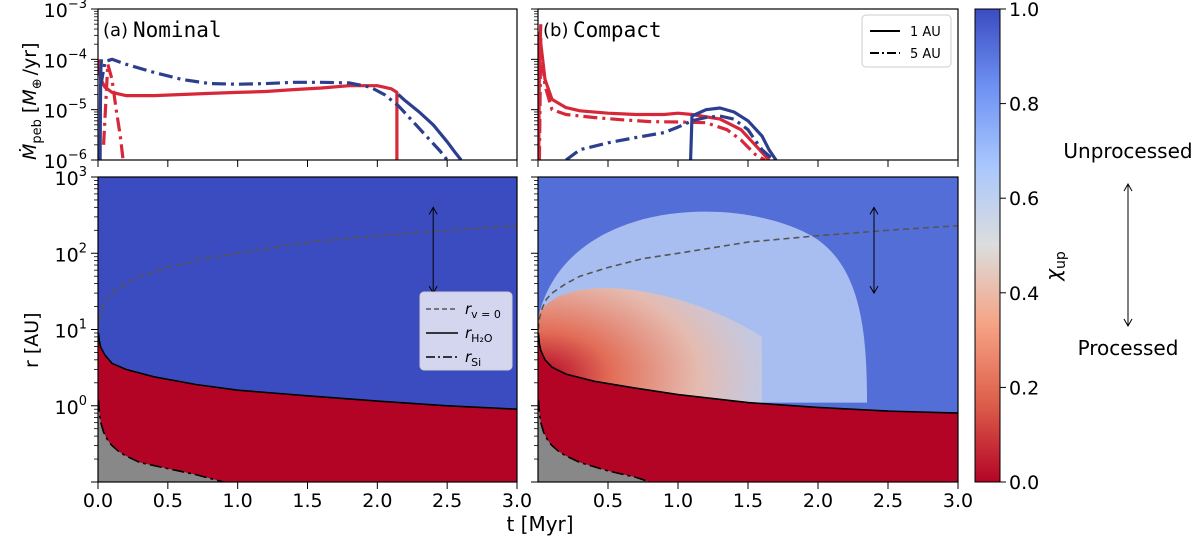 Image resolution: width=1200 pixels, height=536 pixels. Describe the element at coordinates (486, 314) in the screenshot. I see `legend-label-sub: v = 0` at that location.